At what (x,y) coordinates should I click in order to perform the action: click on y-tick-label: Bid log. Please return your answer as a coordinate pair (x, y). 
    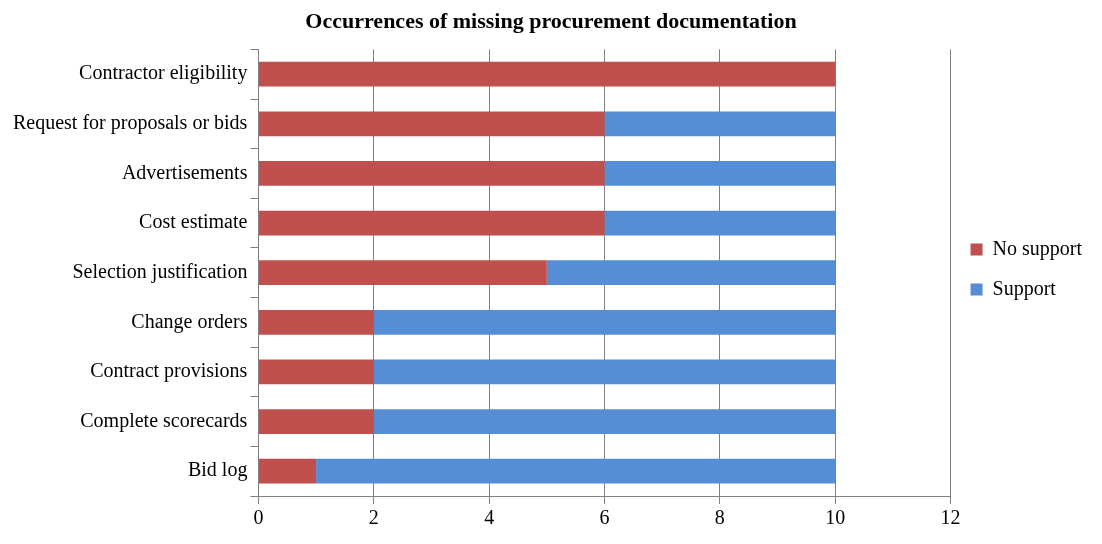
    Looking at the image, I should click on (217, 470).